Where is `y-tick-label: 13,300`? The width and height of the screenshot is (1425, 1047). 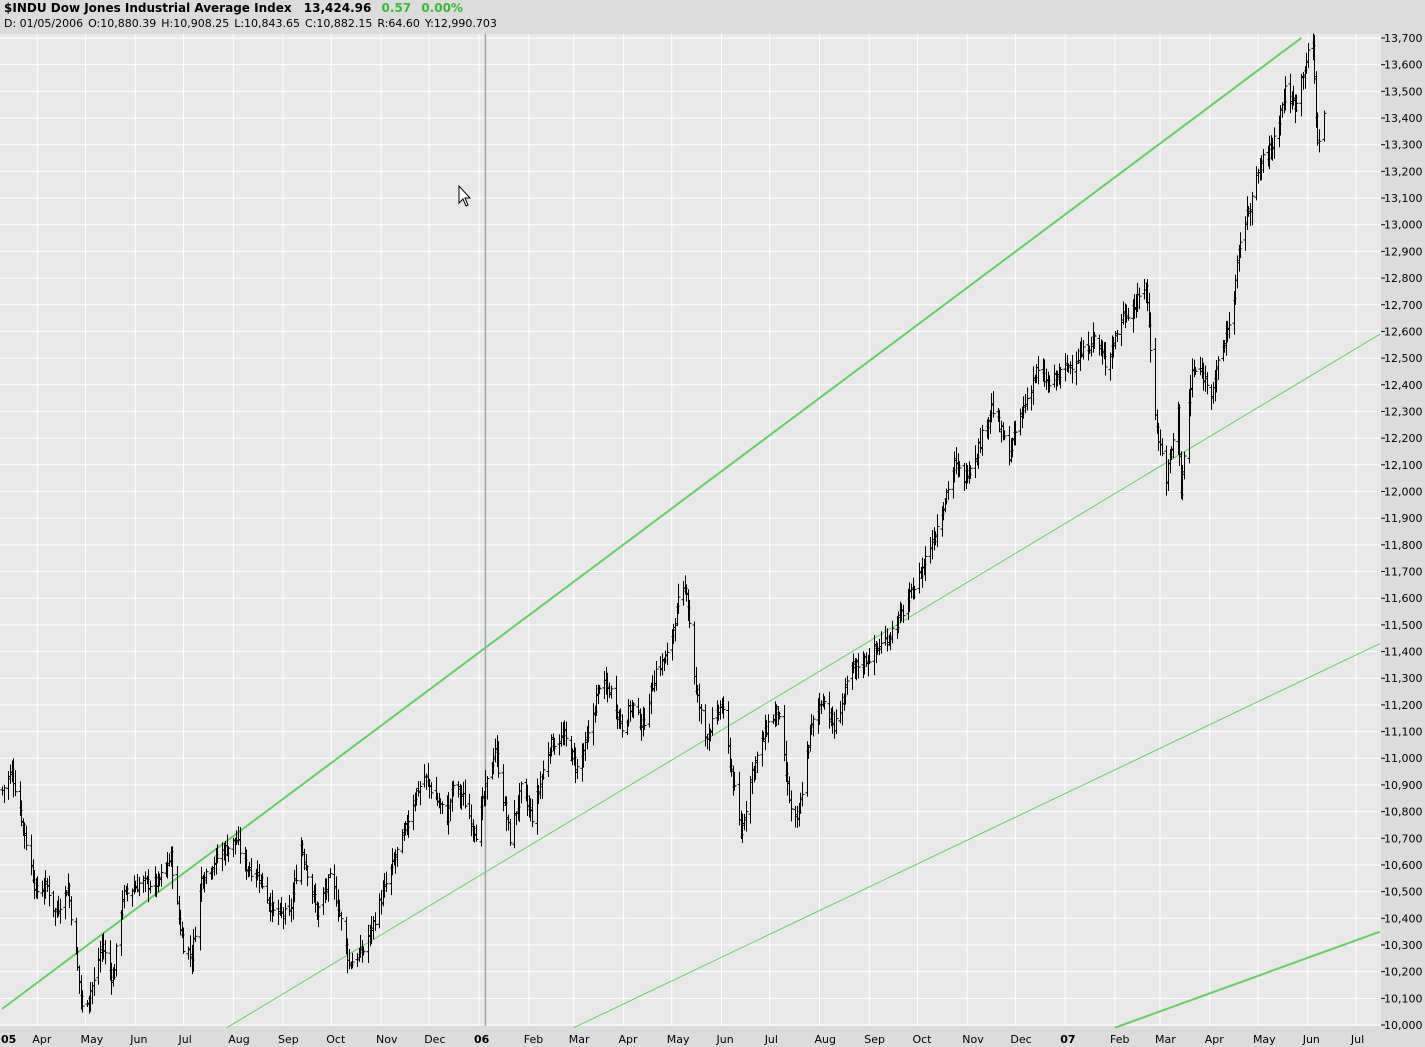
y-tick-label: 13,300 is located at coordinates (1403, 145).